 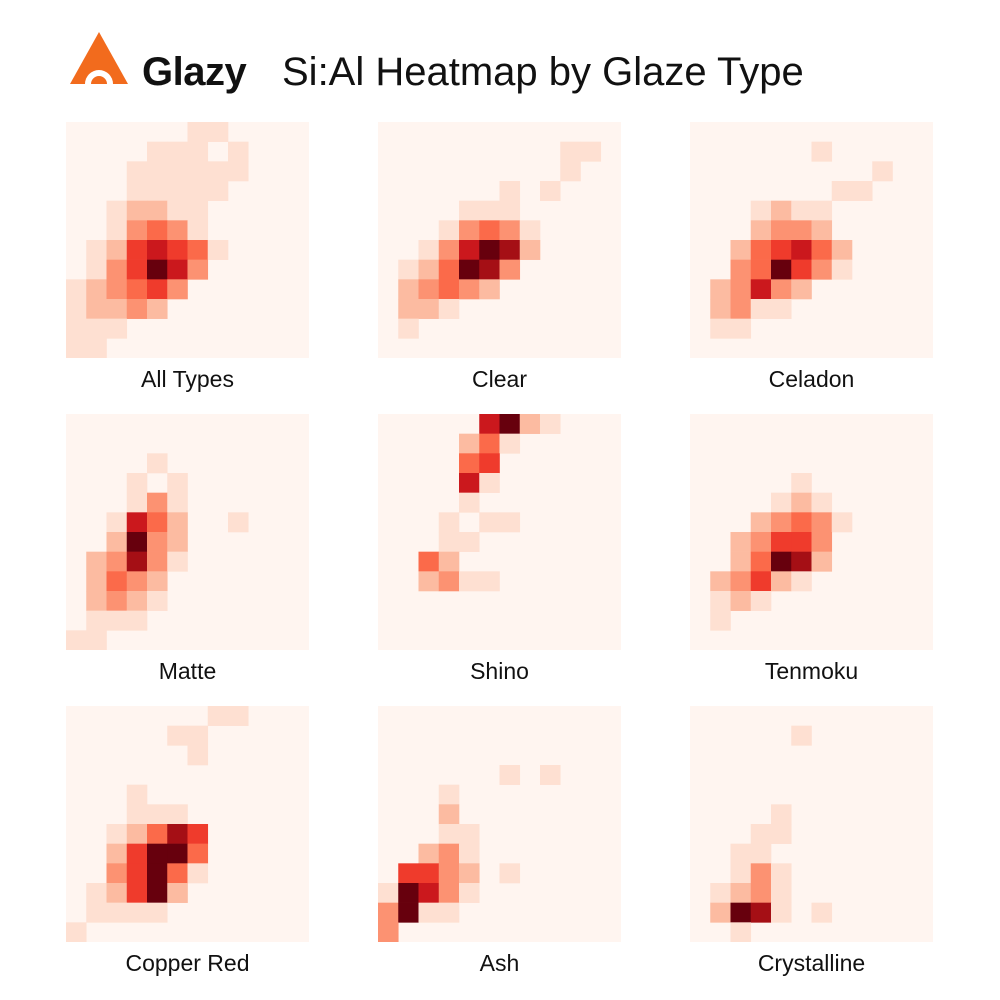 I want to click on heatmap-panel-5: Tenmoku, so click(x=811, y=554).